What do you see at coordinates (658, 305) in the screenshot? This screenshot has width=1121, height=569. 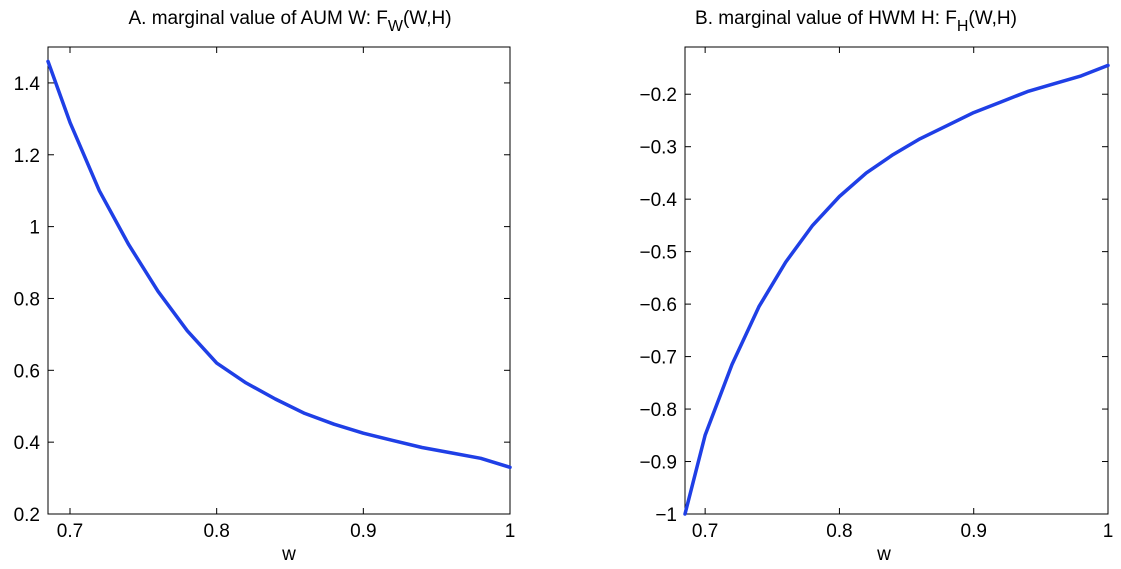 I see `panel-b-y-tick-label: −0.6` at bounding box center [658, 305].